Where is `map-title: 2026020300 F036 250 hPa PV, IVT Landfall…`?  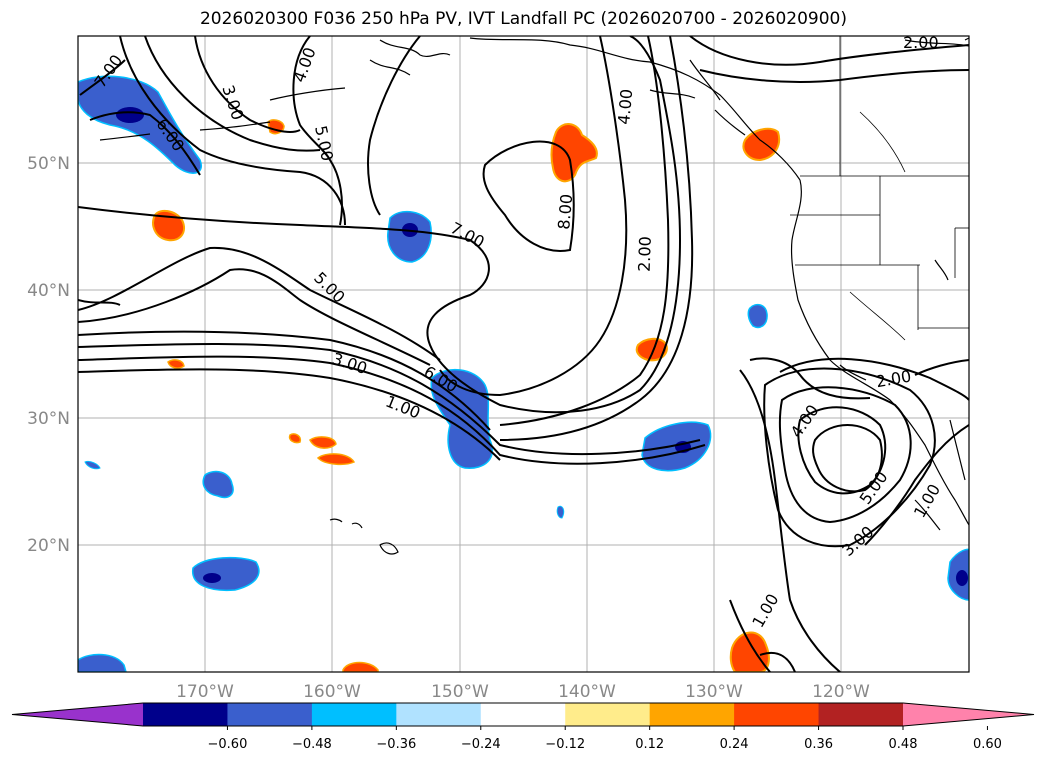
map-title: 2026020300 F036 250 hPa PV, IVT Landfall… is located at coordinates (523, 19).